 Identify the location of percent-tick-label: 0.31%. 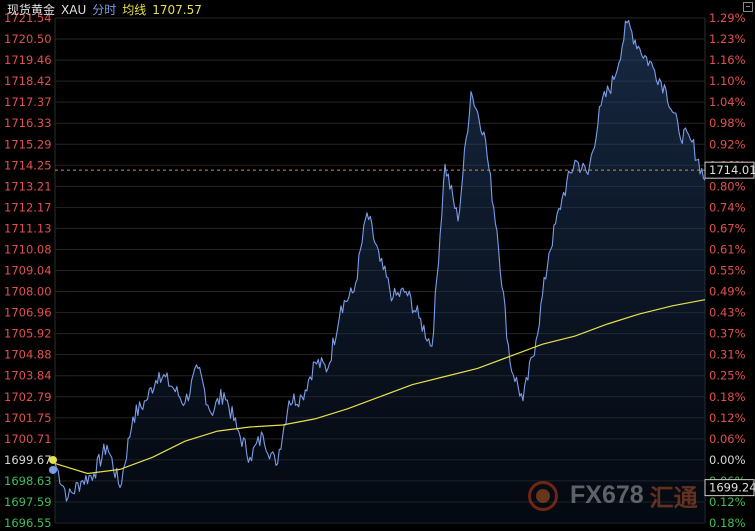
(727, 355).